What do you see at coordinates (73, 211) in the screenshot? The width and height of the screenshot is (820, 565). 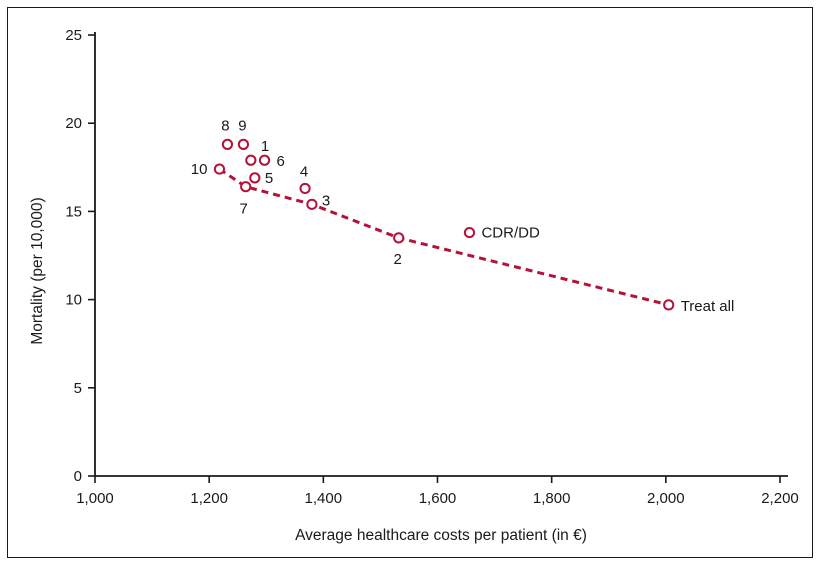 I see `y-tick-label: 15` at bounding box center [73, 211].